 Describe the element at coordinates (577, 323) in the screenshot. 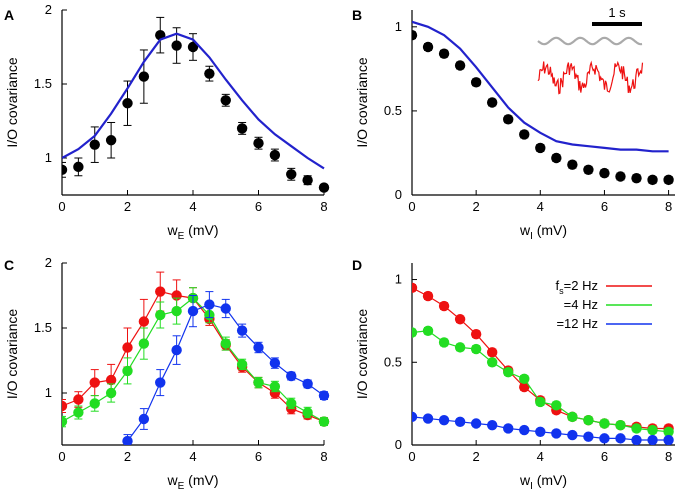

I see `legend-label: =12 Hz` at that location.